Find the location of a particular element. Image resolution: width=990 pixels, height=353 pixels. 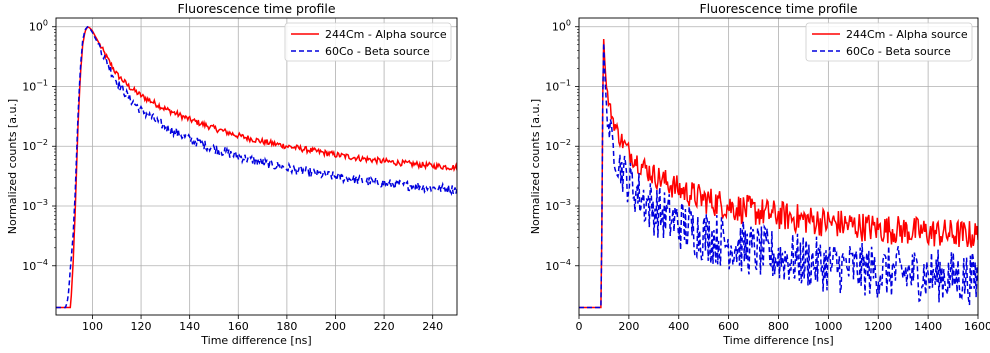

x-tick-label: 800 is located at coordinates (778, 326).